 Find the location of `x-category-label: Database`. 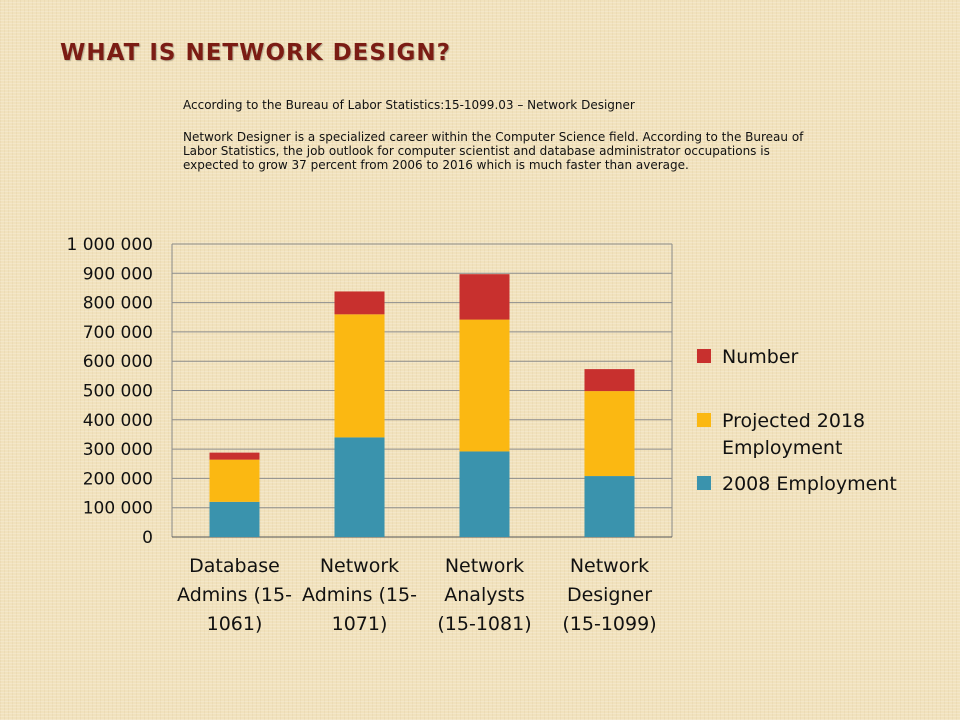

x-category-label: Database is located at coordinates (234, 566).